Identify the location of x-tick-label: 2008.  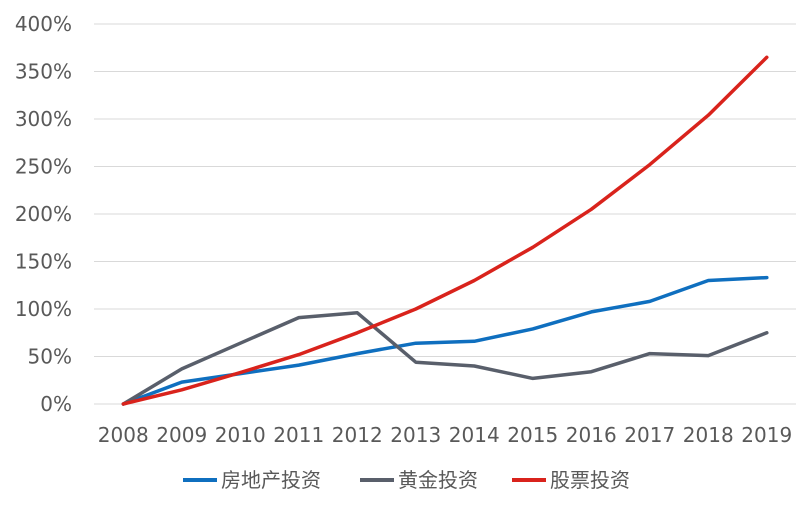
(123, 435).